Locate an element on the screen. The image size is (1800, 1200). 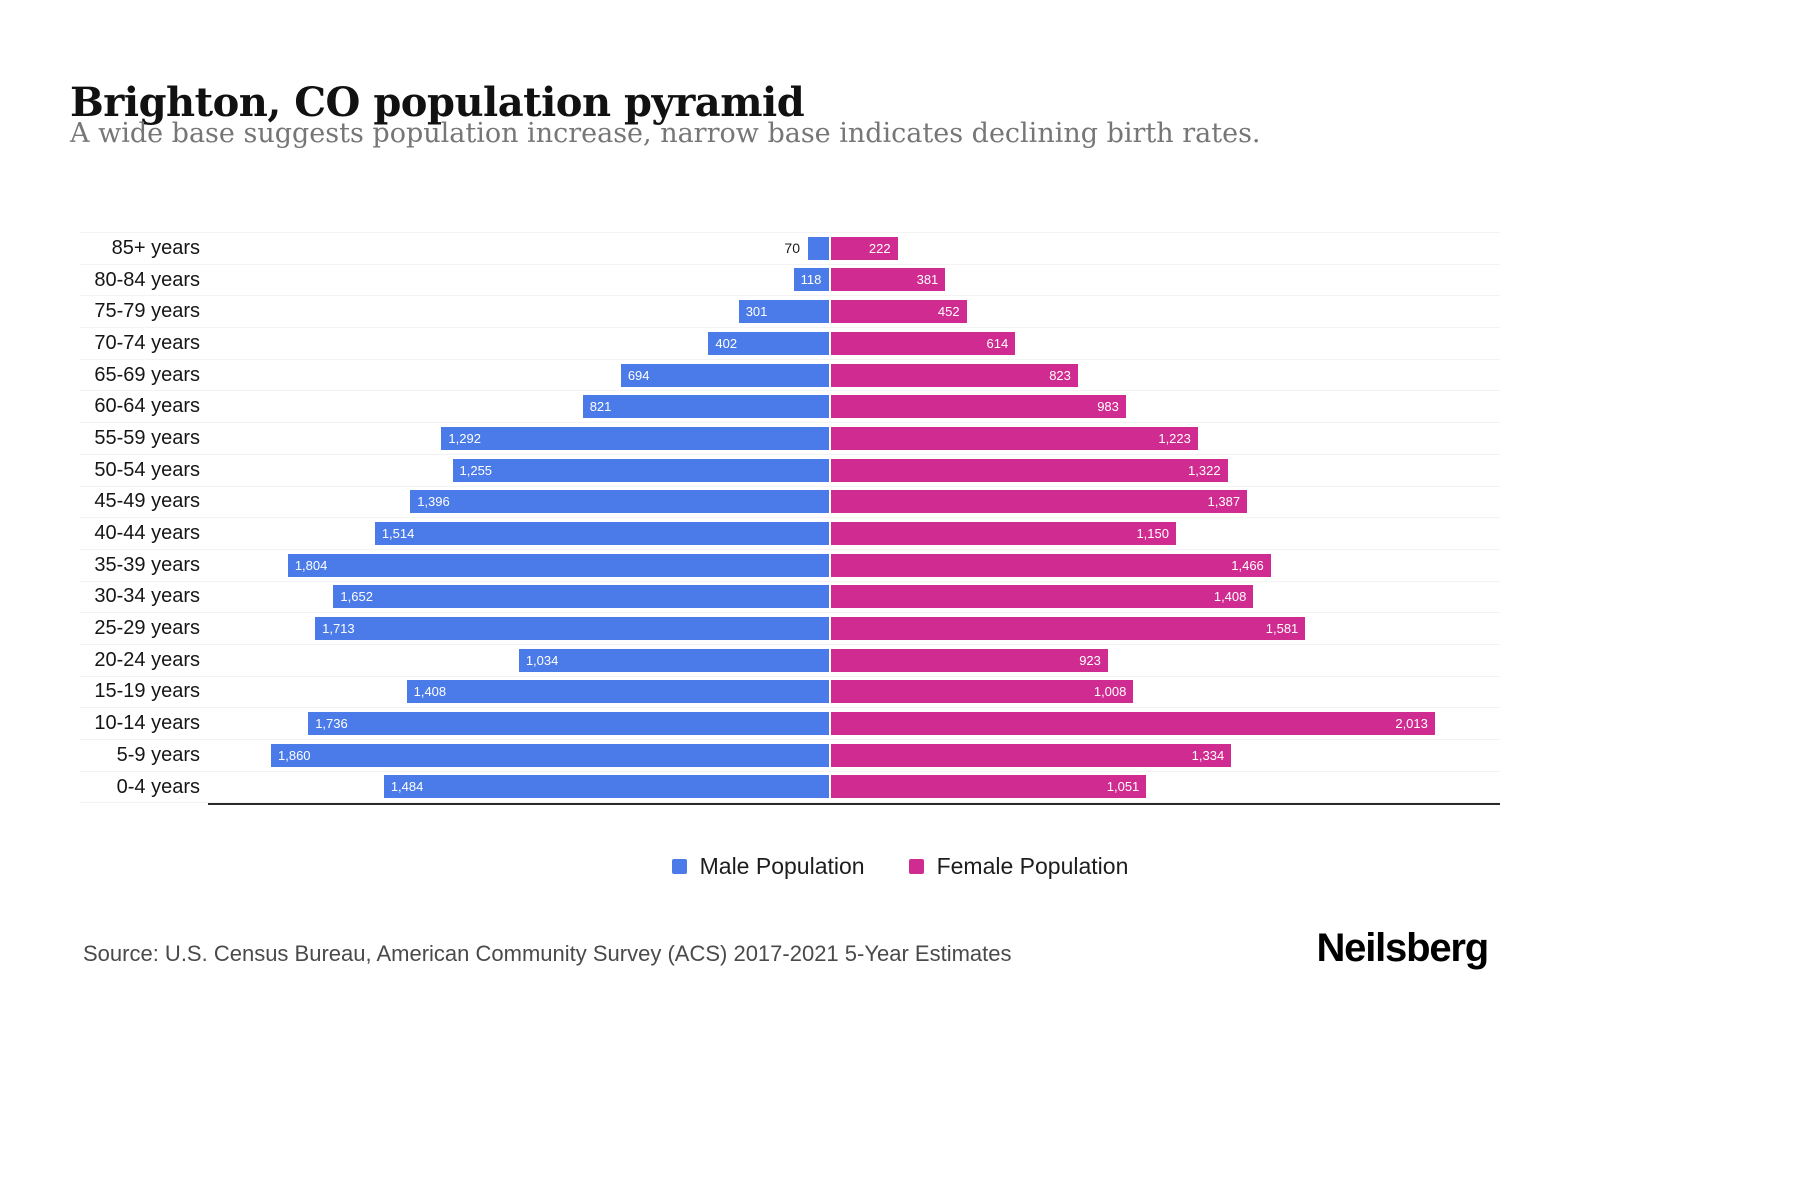
male-bar: 402 is located at coordinates (768, 343).